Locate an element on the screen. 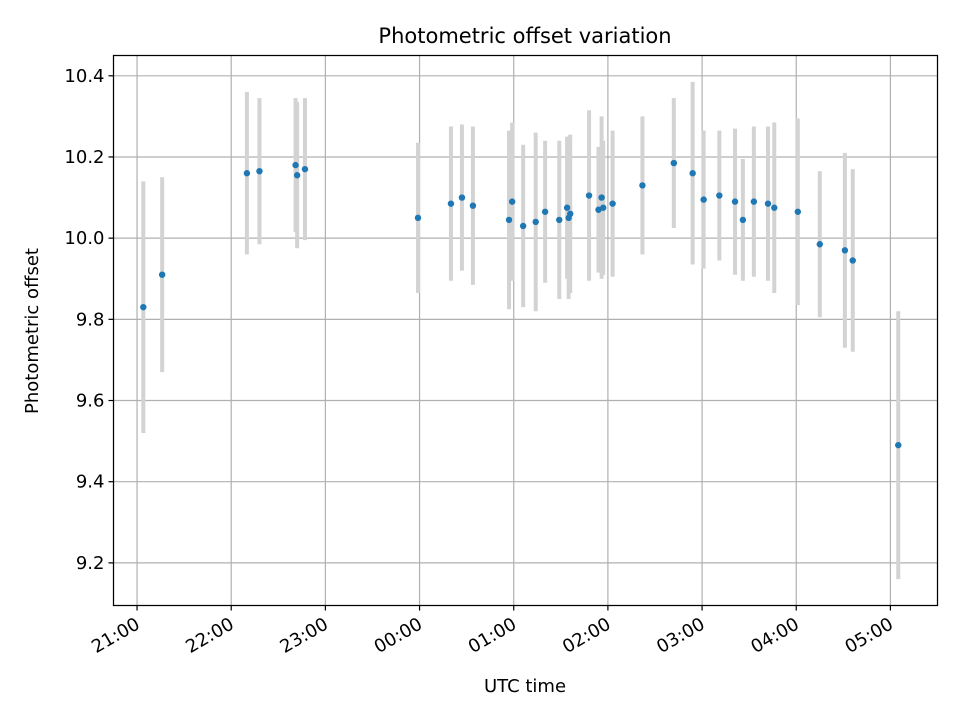 The height and width of the screenshot is (720, 960). chart-title: Photometric offset variation is located at coordinates (524, 36).